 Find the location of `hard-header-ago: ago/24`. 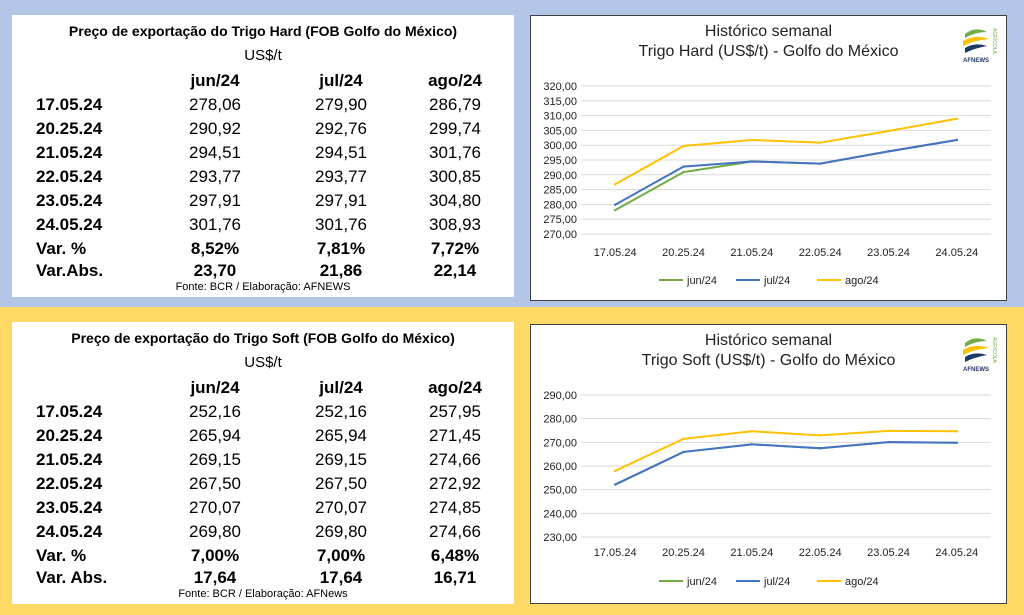

hard-header-ago: ago/24 is located at coordinates (455, 80).